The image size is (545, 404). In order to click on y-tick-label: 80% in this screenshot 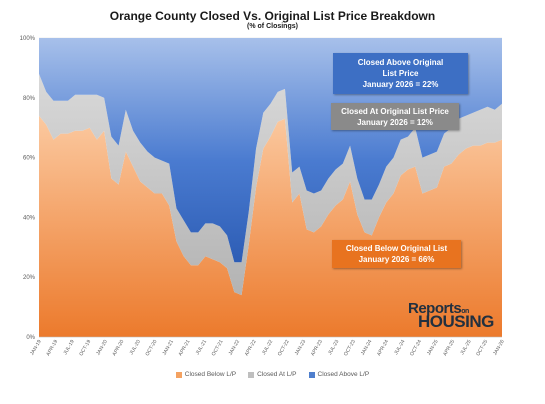, I will do `click(29, 99)`.